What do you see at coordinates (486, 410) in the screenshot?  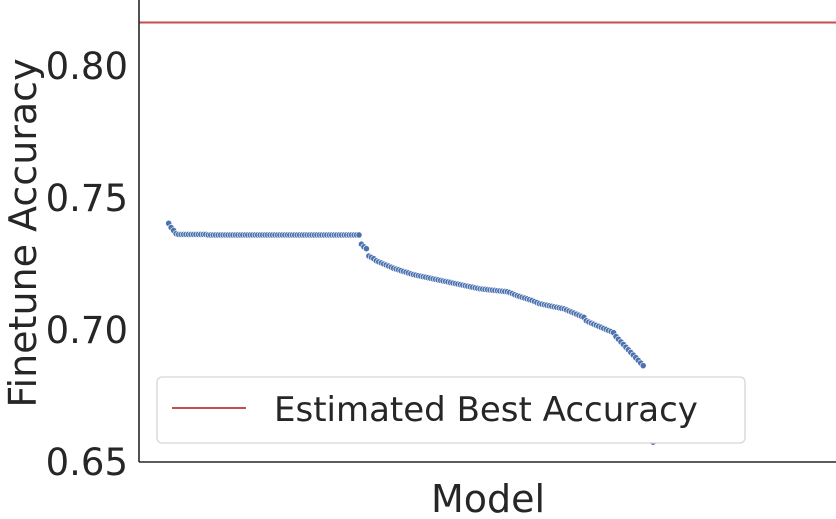 I see `legend-label-estimated-best-accuracy: Estimated Best Accuracy` at bounding box center [486, 410].